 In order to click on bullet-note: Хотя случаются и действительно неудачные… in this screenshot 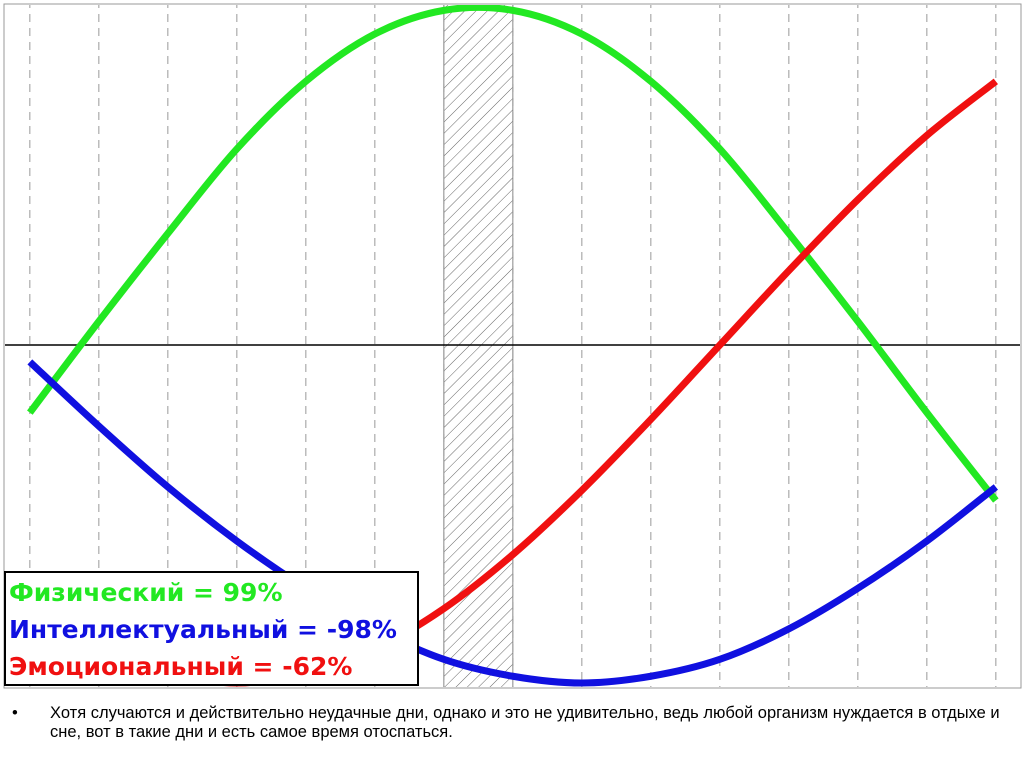, I will do `click(506, 723)`.